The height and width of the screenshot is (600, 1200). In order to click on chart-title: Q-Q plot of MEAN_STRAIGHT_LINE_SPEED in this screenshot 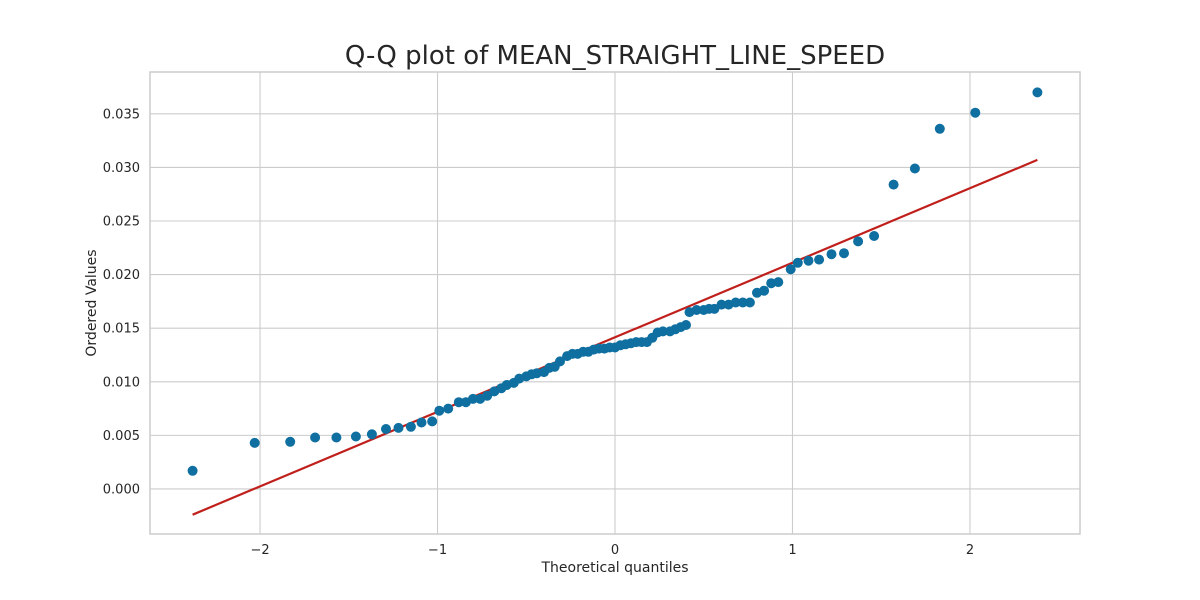, I will do `click(615, 56)`.